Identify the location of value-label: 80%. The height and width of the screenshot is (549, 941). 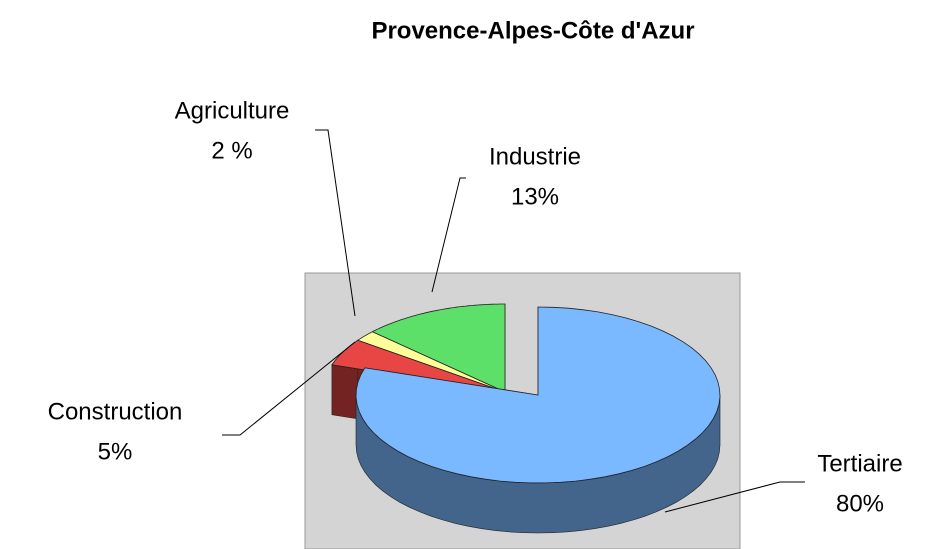
(860, 503).